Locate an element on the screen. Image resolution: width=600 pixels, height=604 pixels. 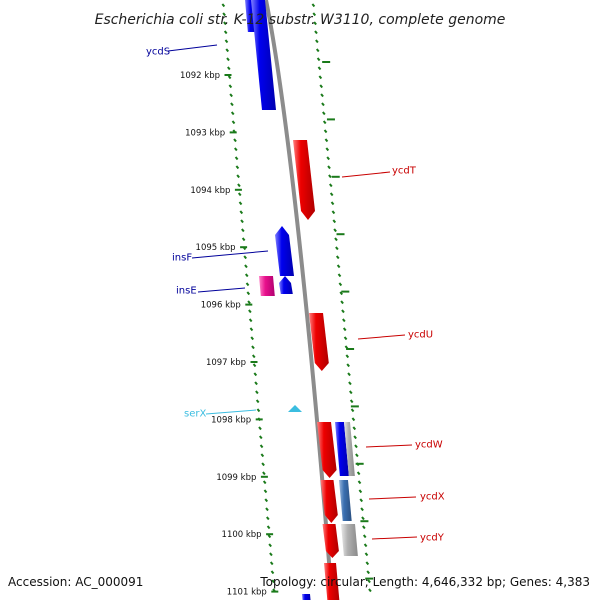
gene-label-ycdU: ycdU is located at coordinates (420, 335).